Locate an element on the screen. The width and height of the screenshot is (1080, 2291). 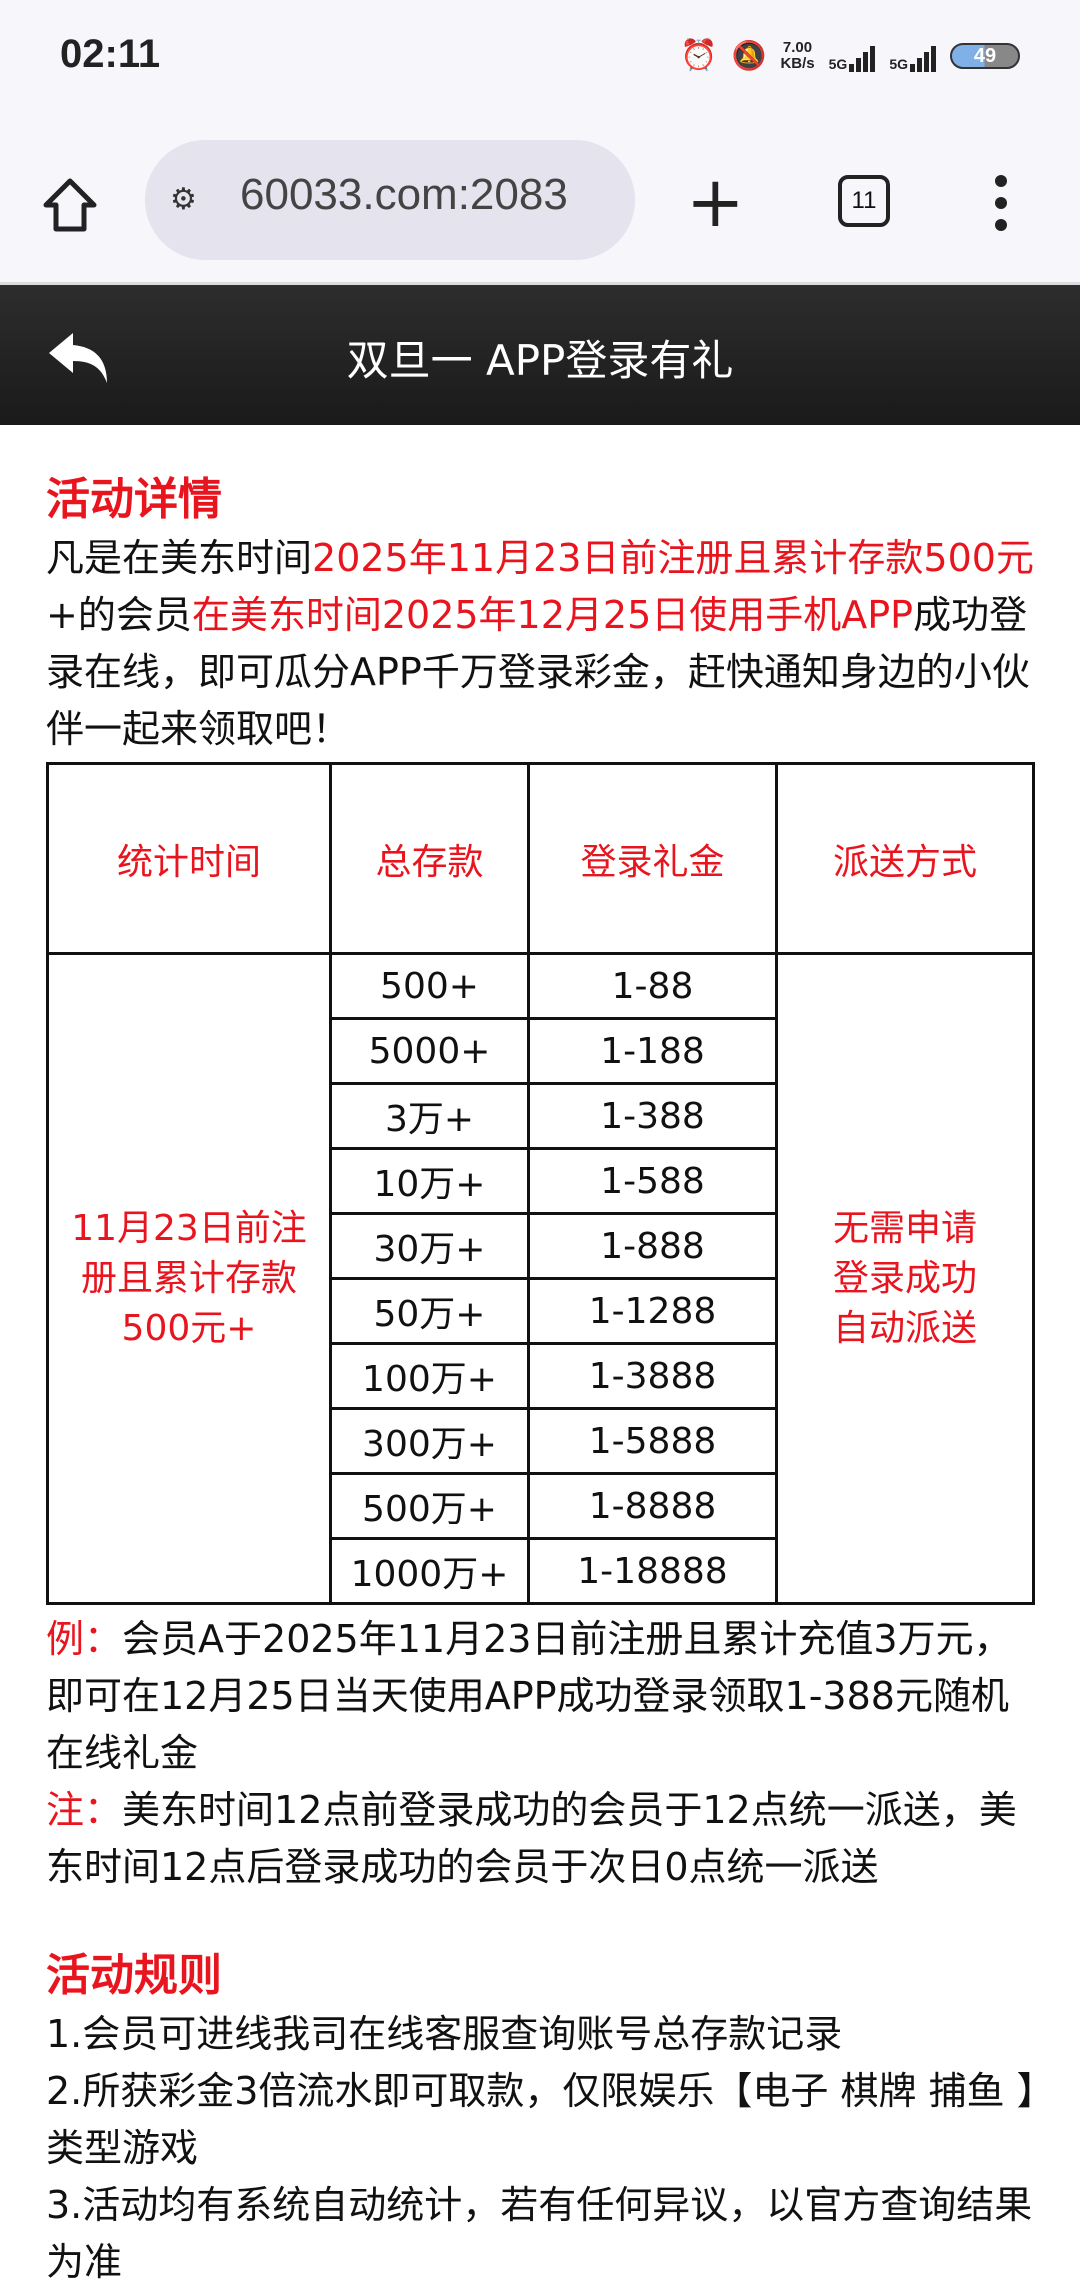
table-row: 1000万+ 1-18888 is located at coordinates (541, 1571).